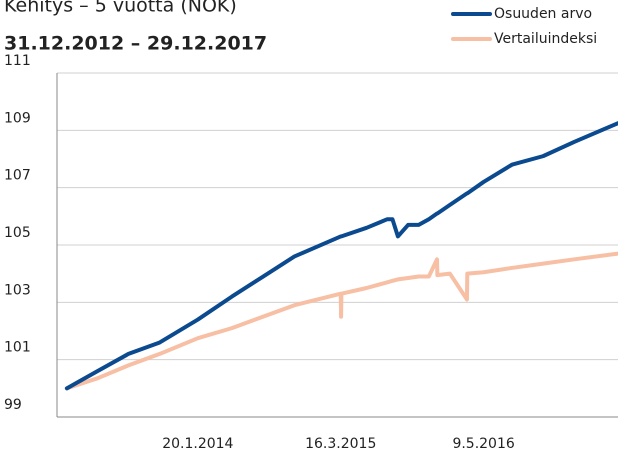 The image size is (618, 455). Describe the element at coordinates (340, 444) in the screenshot. I see `x-tick-label: 16.3.2015` at that location.